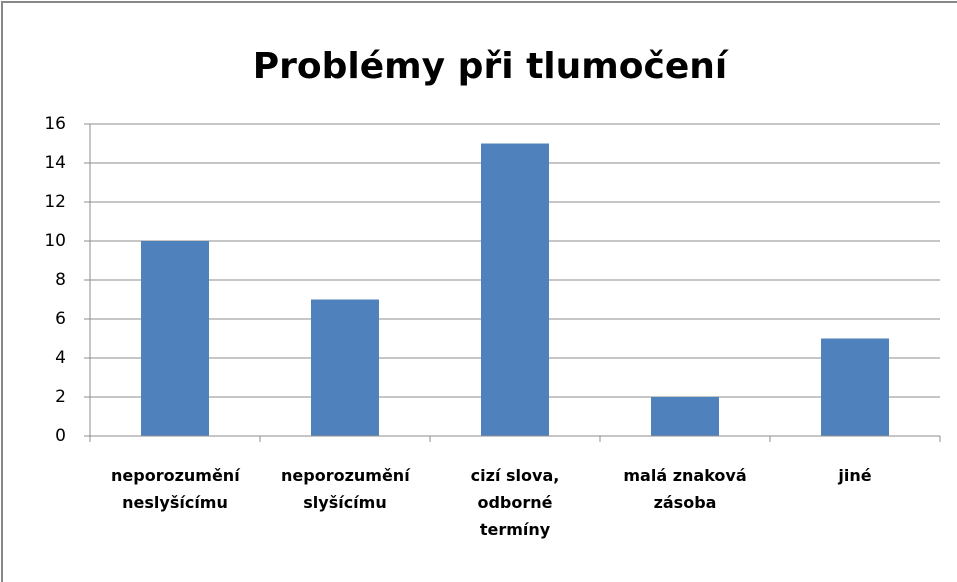  Describe the element at coordinates (55, 241) in the screenshot. I see `y-tick-label: 10` at that location.